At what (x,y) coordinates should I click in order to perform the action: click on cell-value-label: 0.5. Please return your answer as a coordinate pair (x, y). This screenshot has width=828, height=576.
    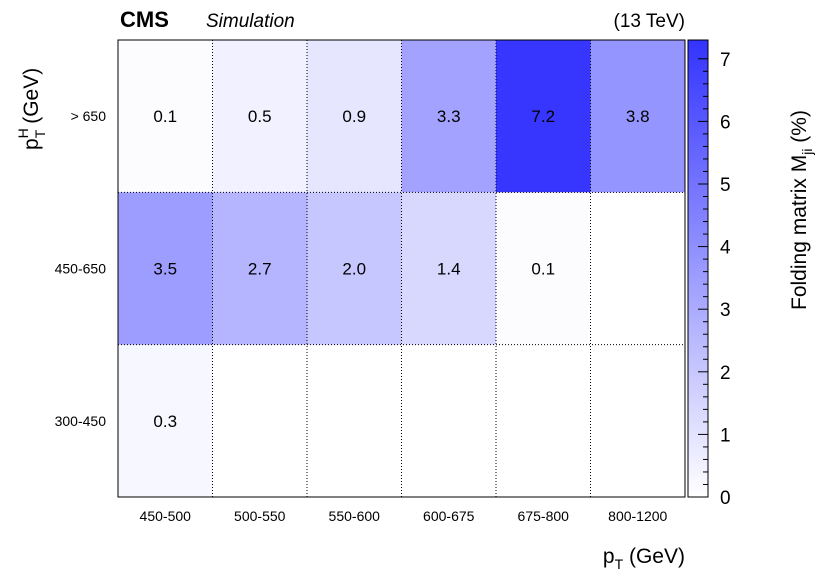
    Looking at the image, I should click on (260, 116).